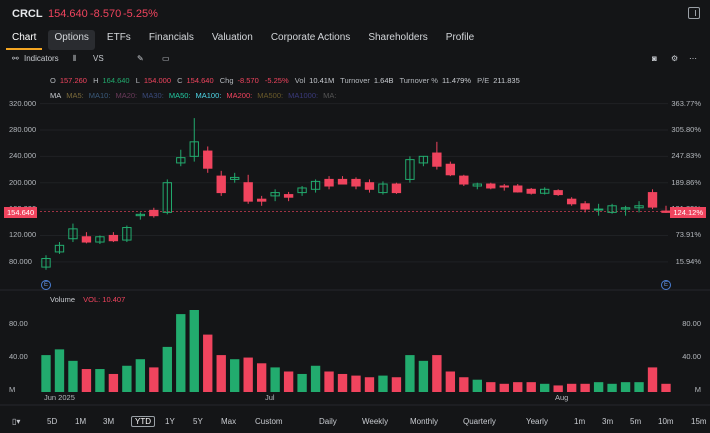  Describe the element at coordinates (170, 421) in the screenshot. I see `range-button-1y: 1Y` at that location.